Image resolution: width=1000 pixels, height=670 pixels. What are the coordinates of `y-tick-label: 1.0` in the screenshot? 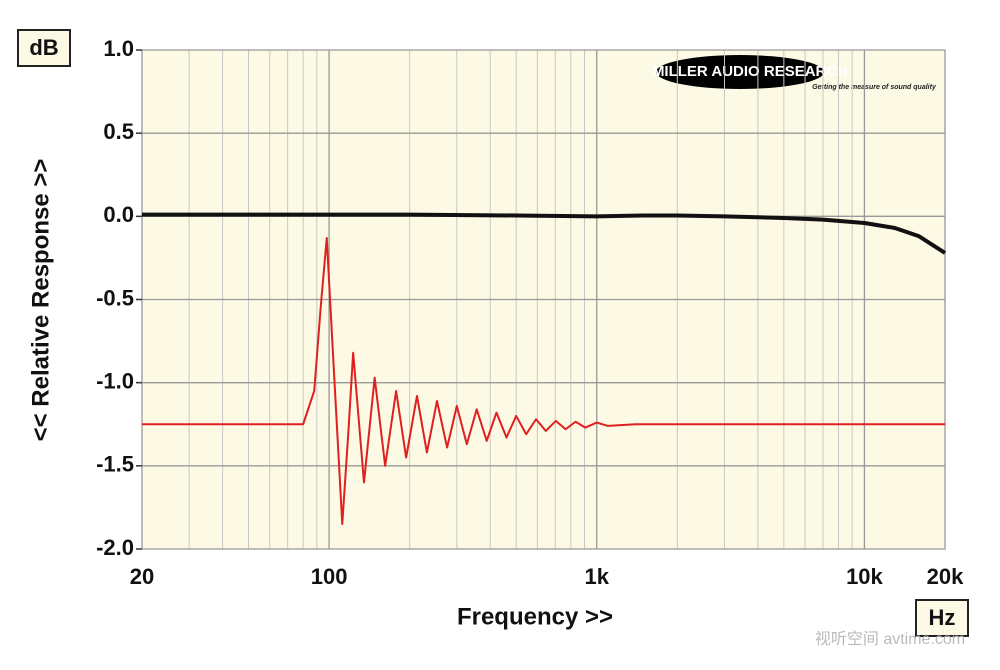 It's located at (118, 48).